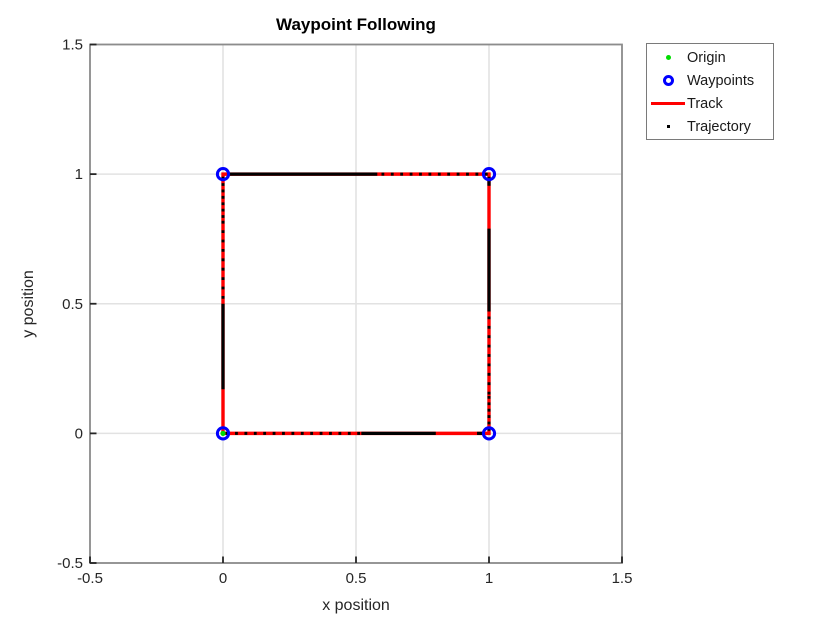 This screenshot has height=633, width=838. What do you see at coordinates (356, 24) in the screenshot?
I see `chart-title: Waypoint Following` at bounding box center [356, 24].